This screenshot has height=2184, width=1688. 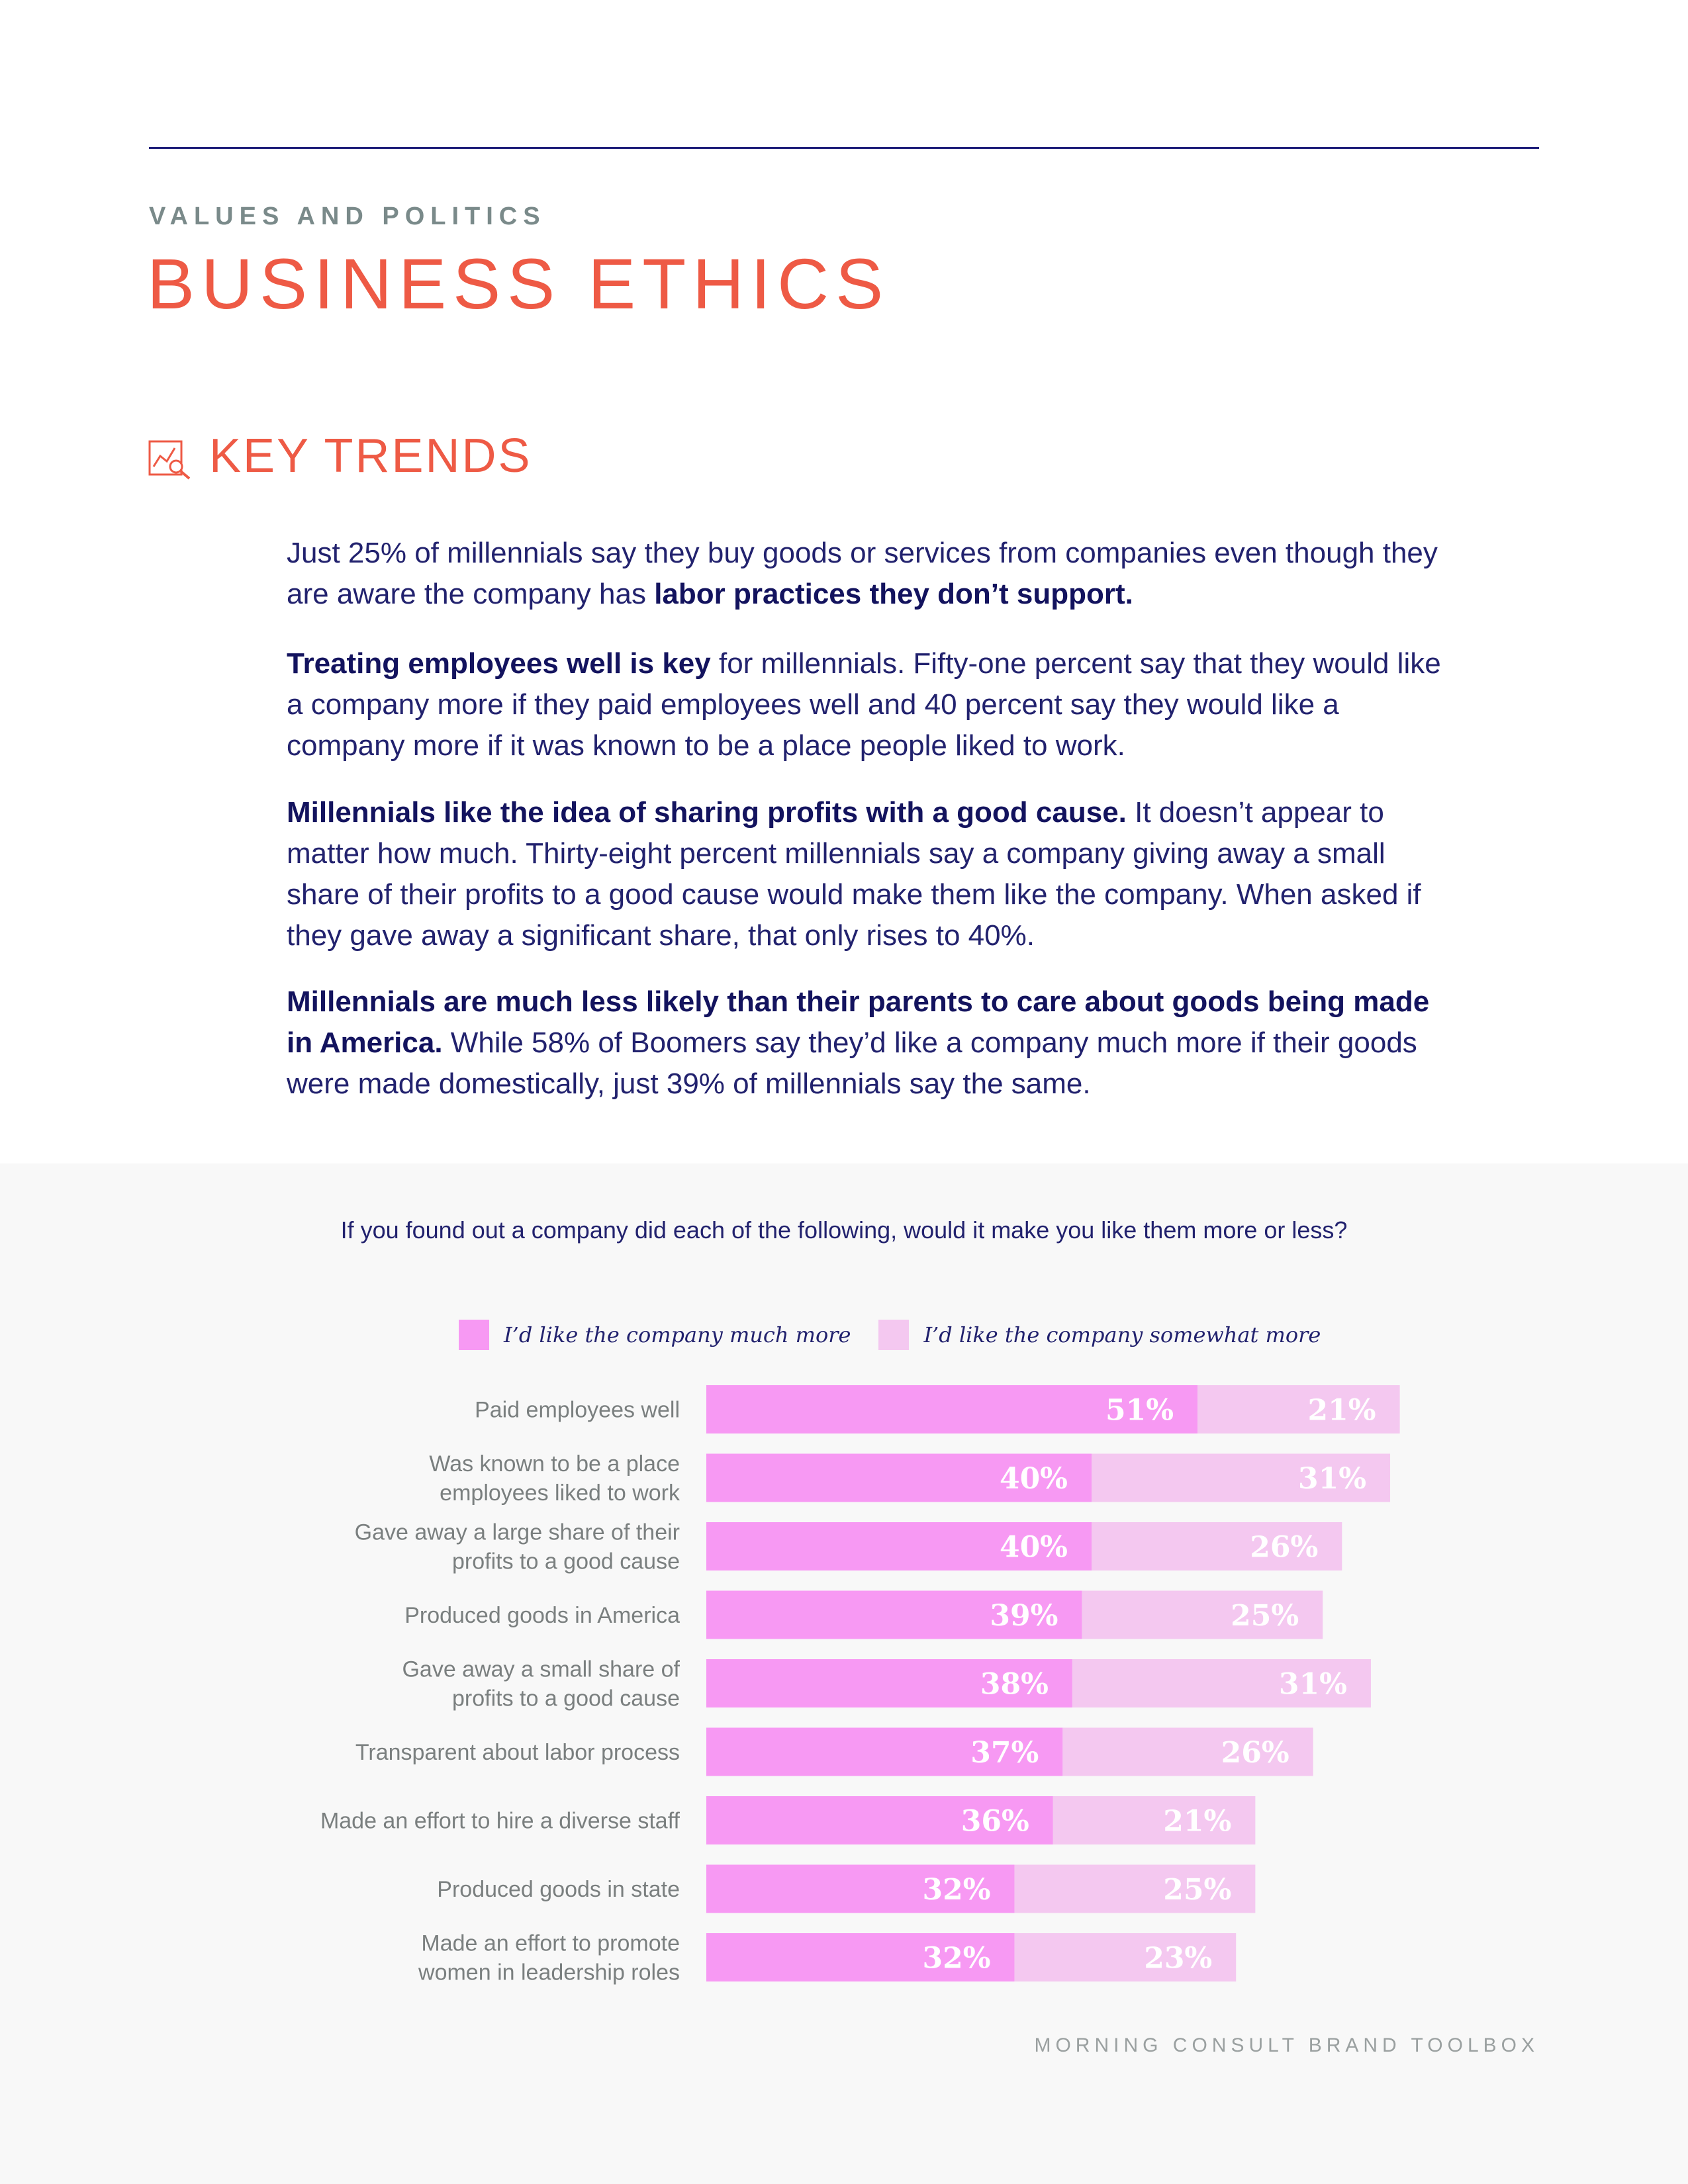 I want to click on category-label: Produced goods in state, so click(x=558, y=1889).